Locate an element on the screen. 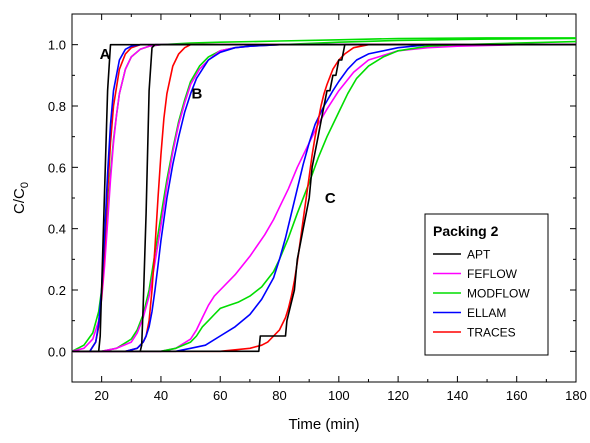 The height and width of the screenshot is (443, 590). annotations: A B C is located at coordinates (218, 126).